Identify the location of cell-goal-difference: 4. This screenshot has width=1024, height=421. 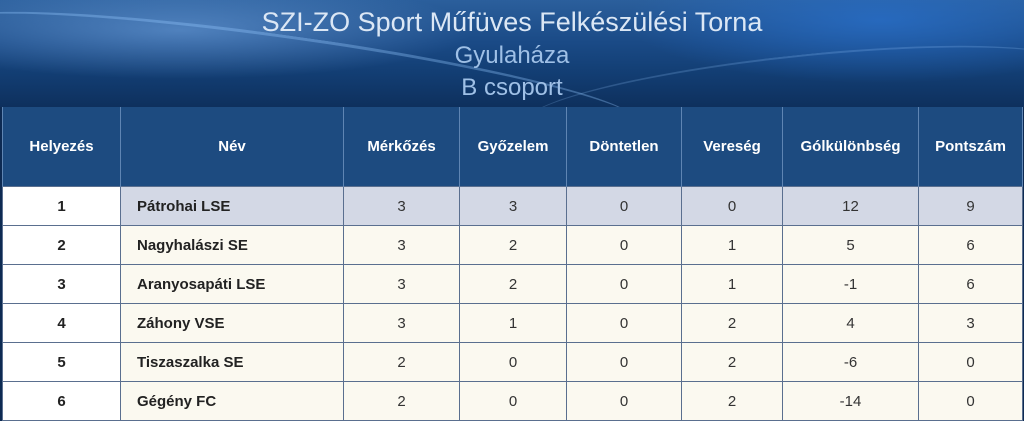
(850, 323).